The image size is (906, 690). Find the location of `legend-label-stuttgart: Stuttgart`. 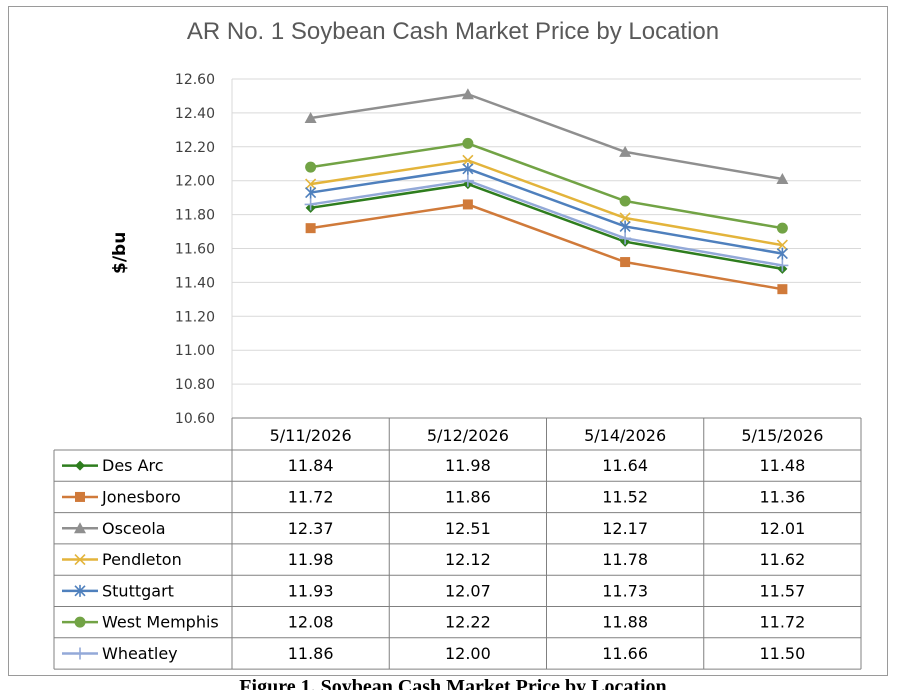

legend-label-stuttgart: Stuttgart is located at coordinates (138, 590).